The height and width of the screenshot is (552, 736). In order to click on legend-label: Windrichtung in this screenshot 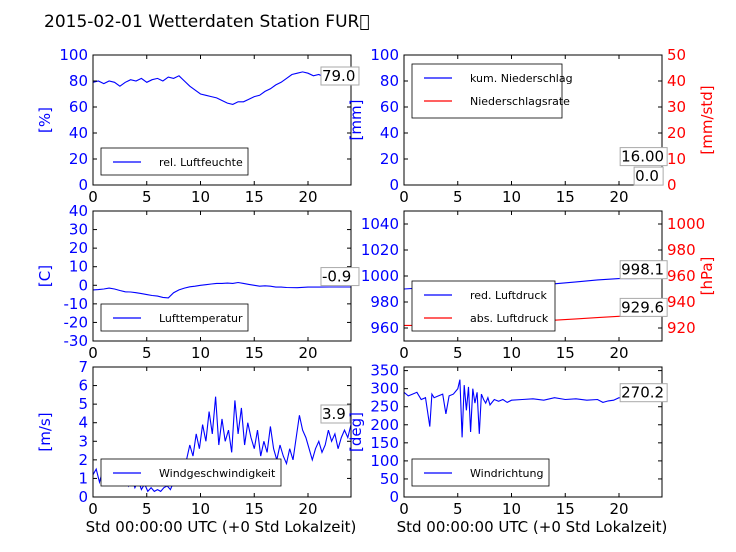, I will do `click(506, 473)`.